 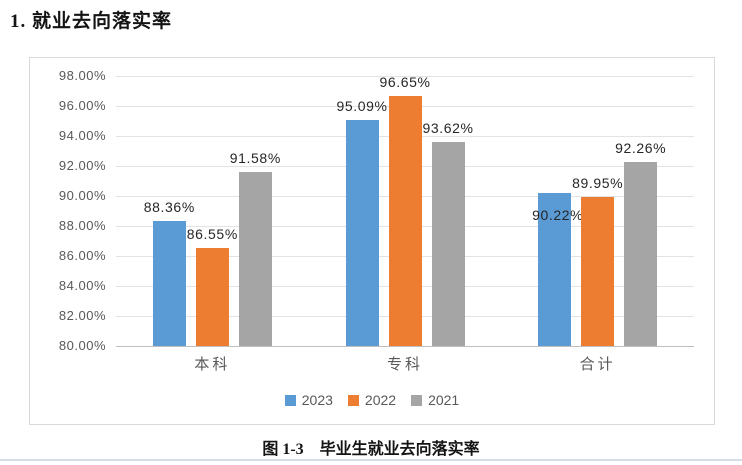 I want to click on data-label: 91.58%, so click(x=255, y=158).